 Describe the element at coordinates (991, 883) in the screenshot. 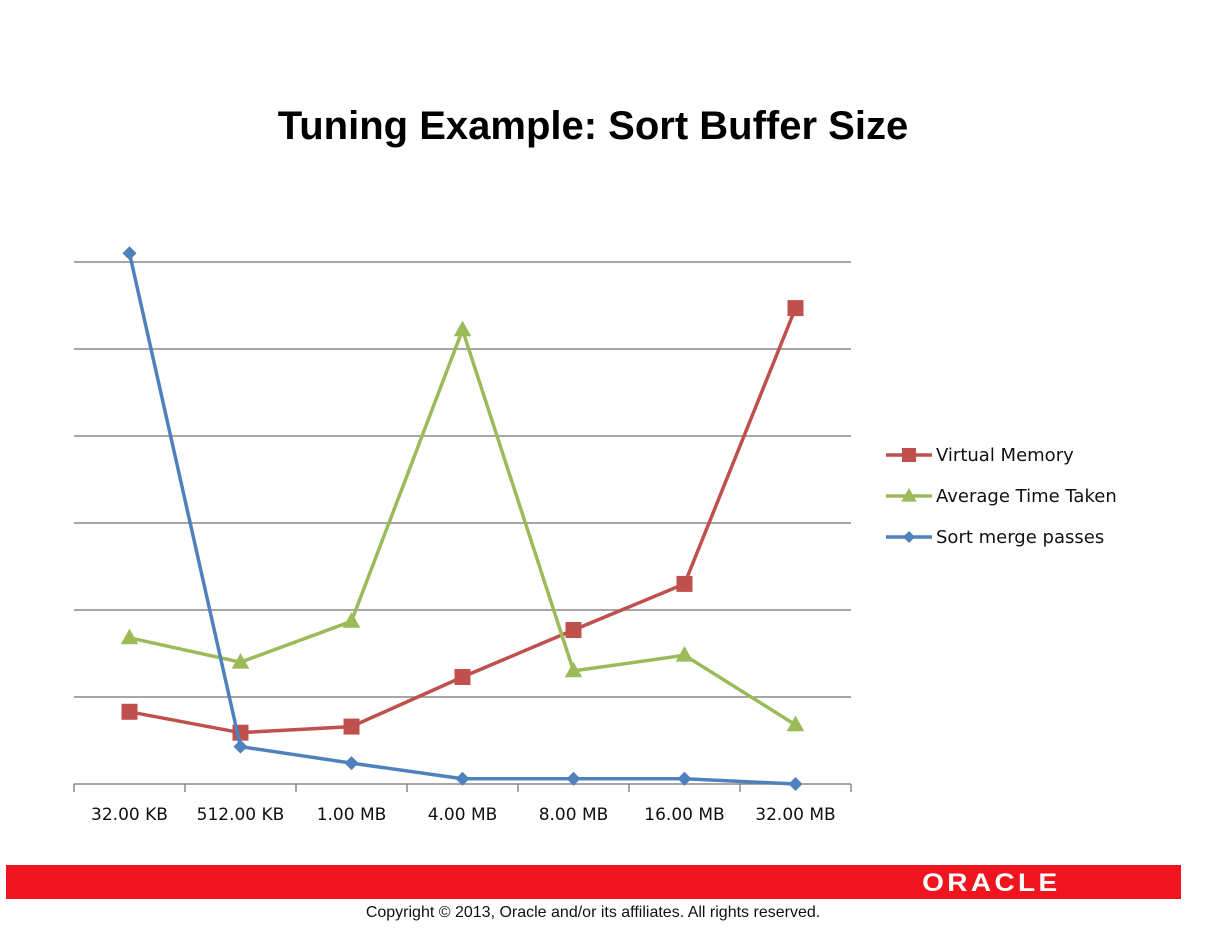

I see `oracle-logo: ORACLE` at that location.